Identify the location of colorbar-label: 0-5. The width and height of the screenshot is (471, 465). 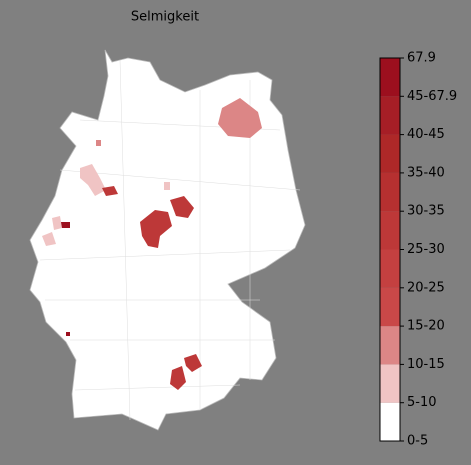
(417, 441).